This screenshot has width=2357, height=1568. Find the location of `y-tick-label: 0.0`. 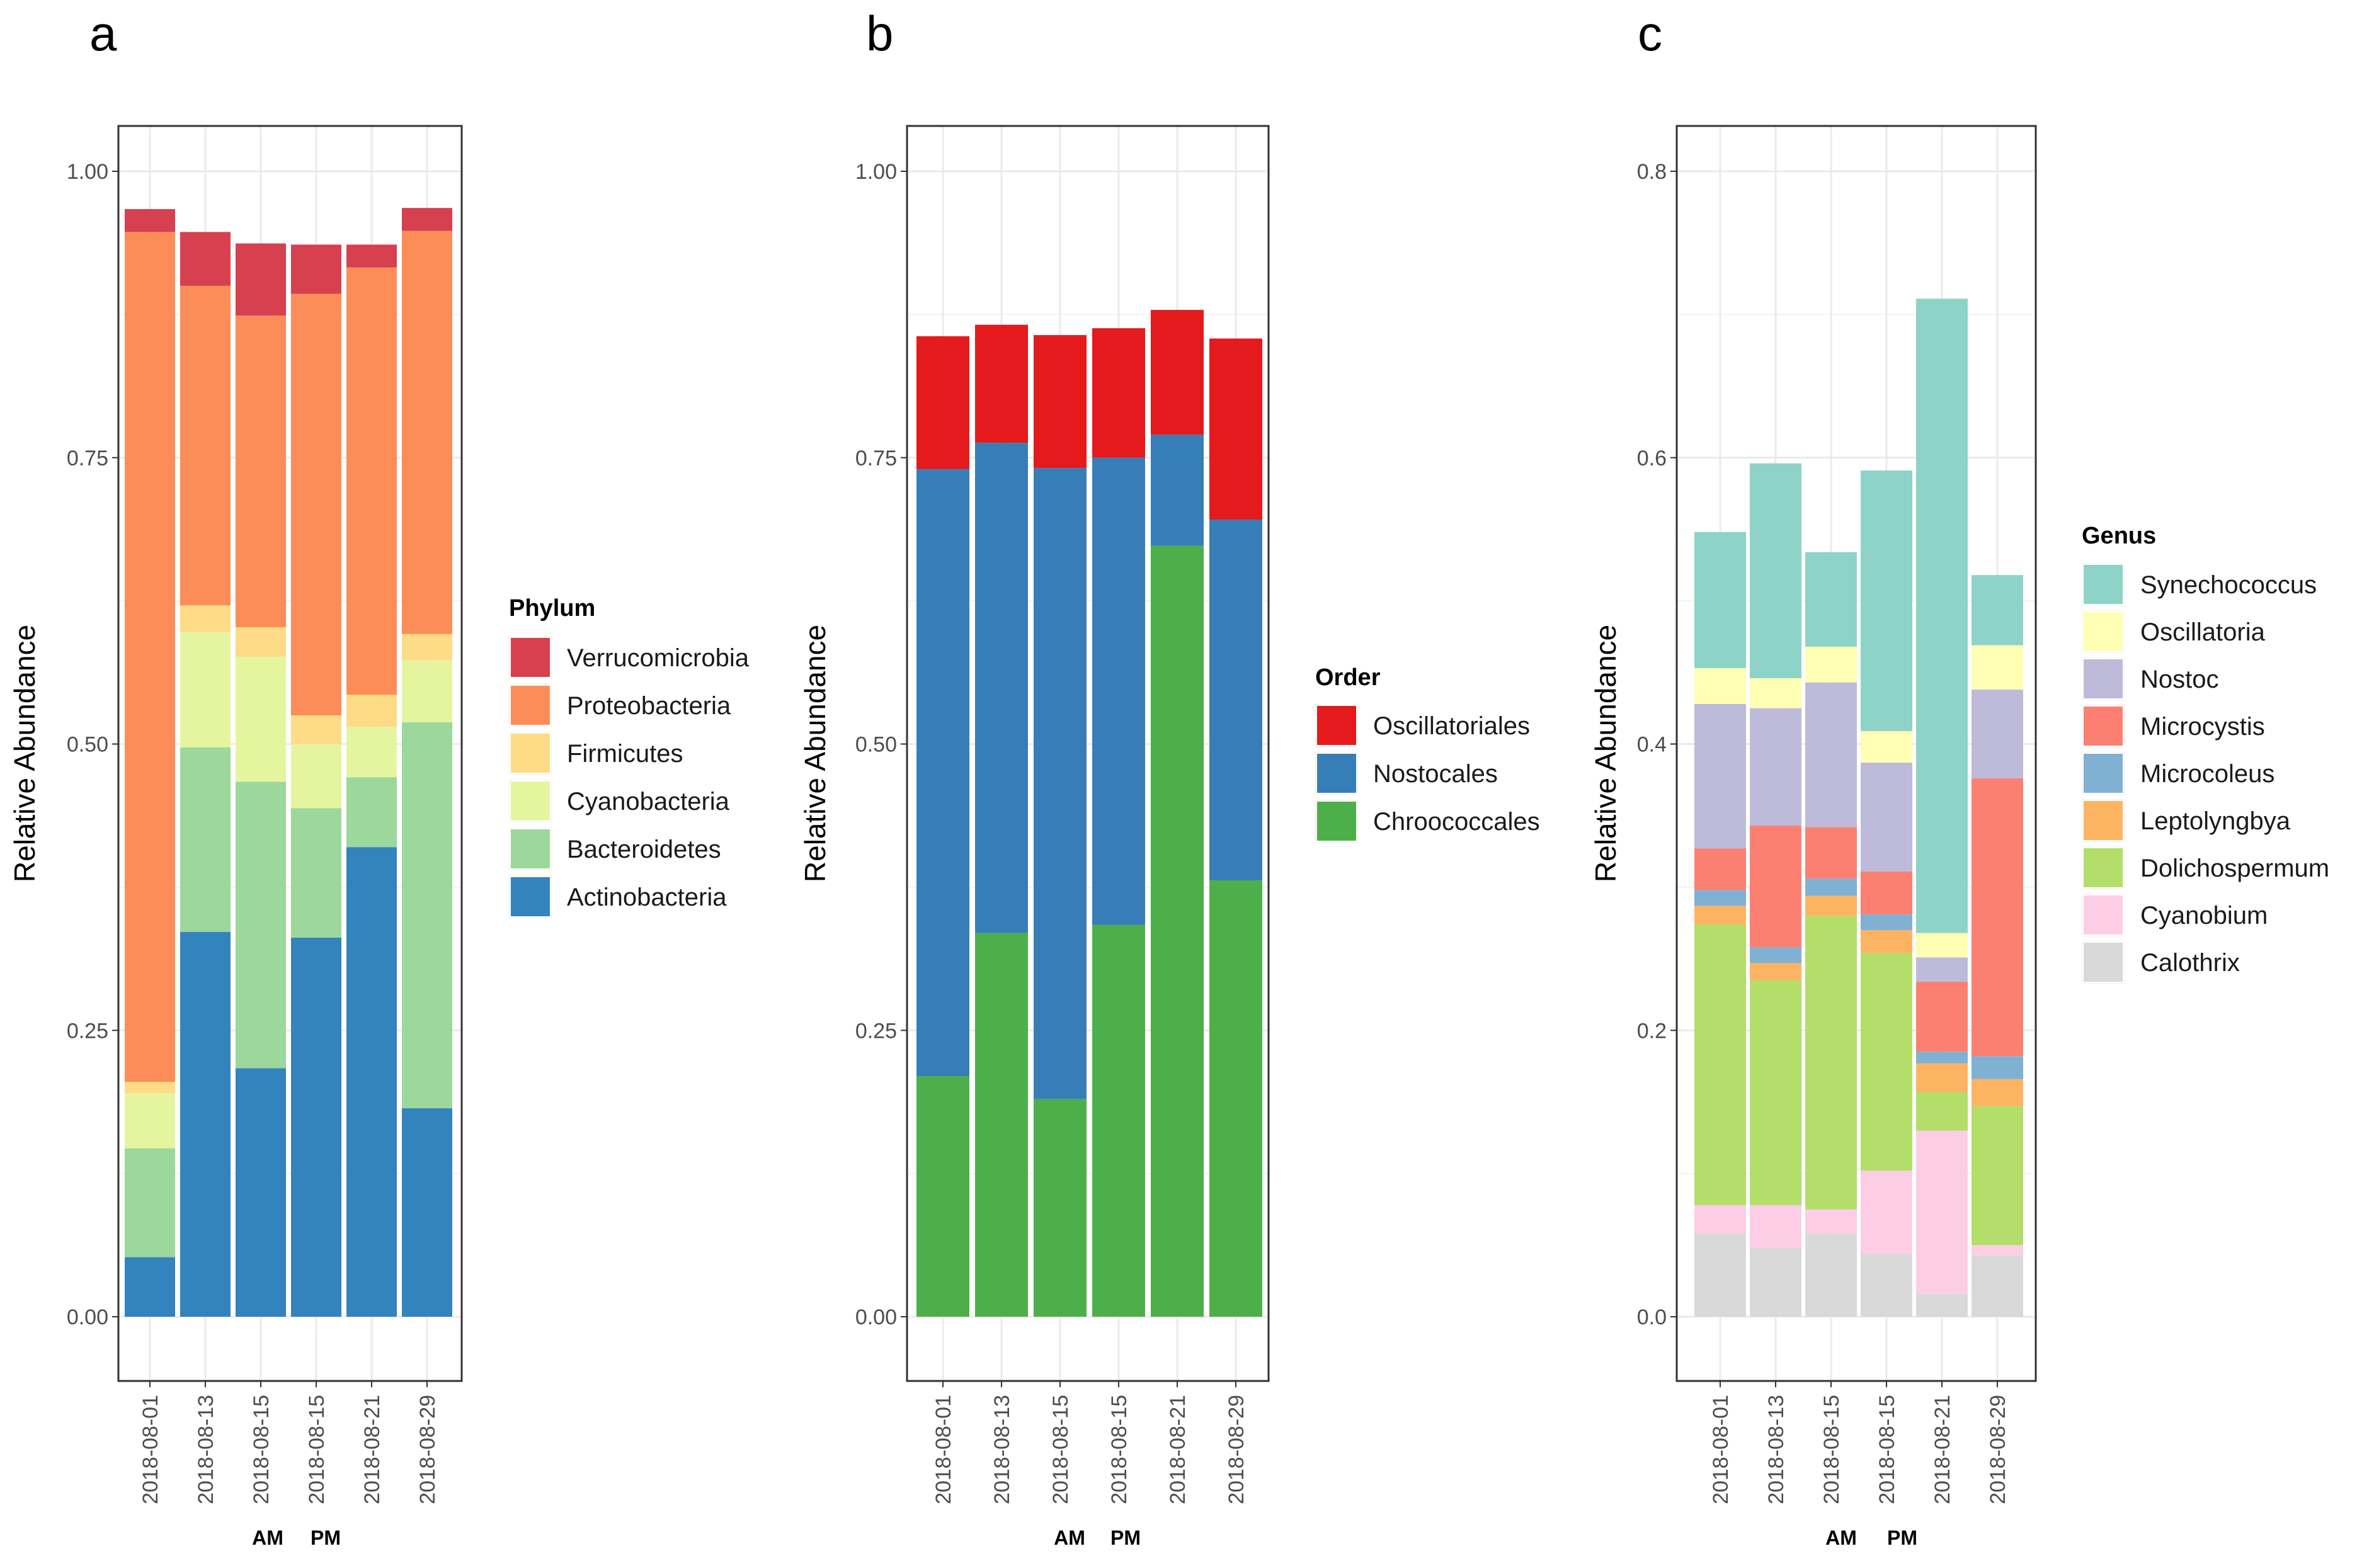

y-tick-label: 0.0 is located at coordinates (1652, 1317).